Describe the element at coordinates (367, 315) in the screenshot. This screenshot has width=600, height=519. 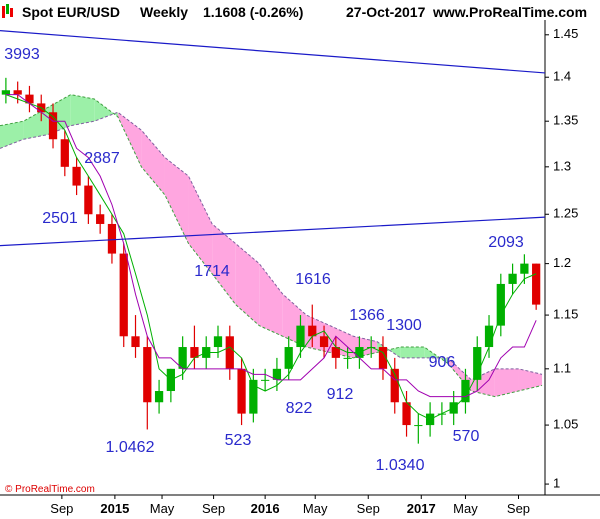
I see `annotation: 1366` at that location.